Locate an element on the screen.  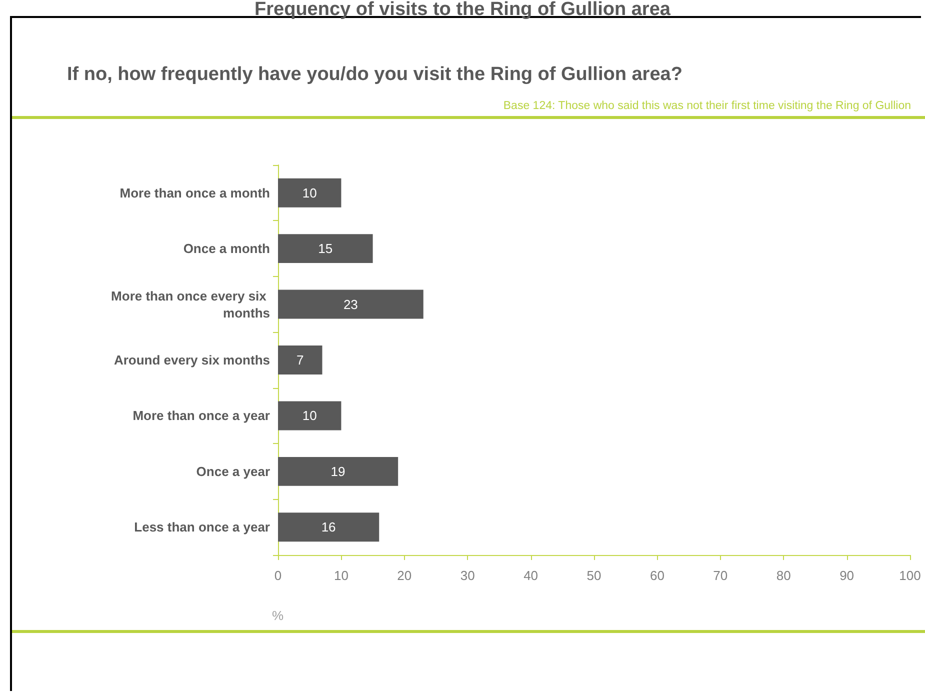
x-tick-label: 20 is located at coordinates (404, 575).